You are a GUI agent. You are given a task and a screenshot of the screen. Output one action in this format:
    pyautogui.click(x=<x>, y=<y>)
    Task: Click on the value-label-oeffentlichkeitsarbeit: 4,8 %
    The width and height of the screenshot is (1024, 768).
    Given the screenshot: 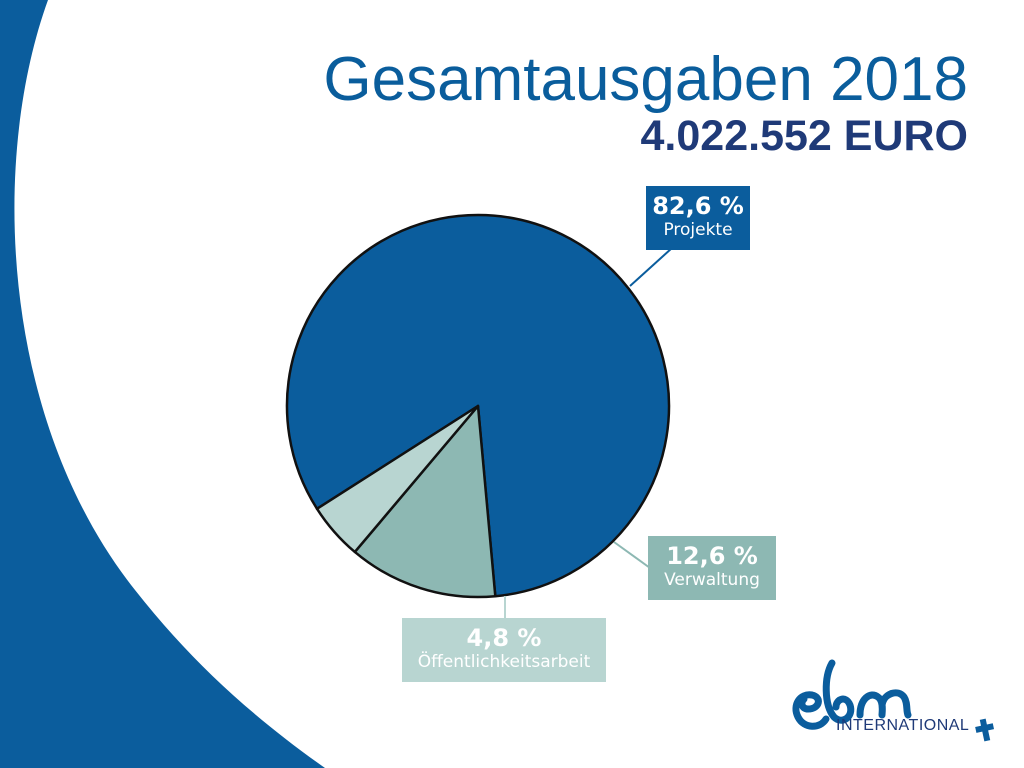 What is the action you would take?
    pyautogui.click(x=504, y=638)
    